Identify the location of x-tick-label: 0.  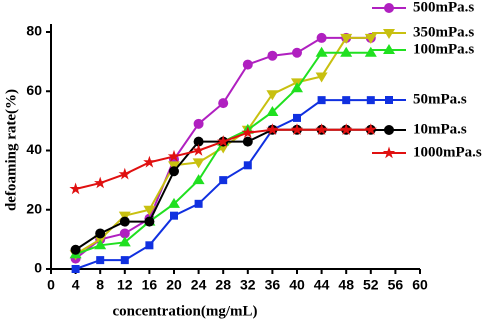
(51, 285).